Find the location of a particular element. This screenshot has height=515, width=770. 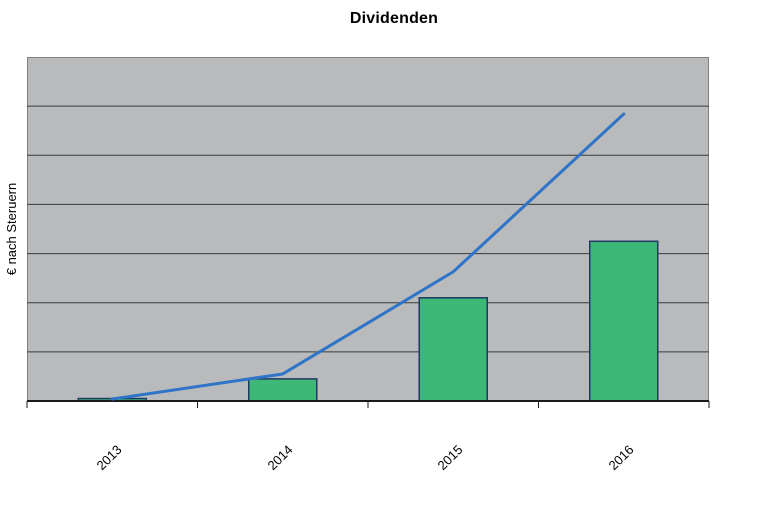

x-axis-label-2013: 2013 is located at coordinates (109, 458).